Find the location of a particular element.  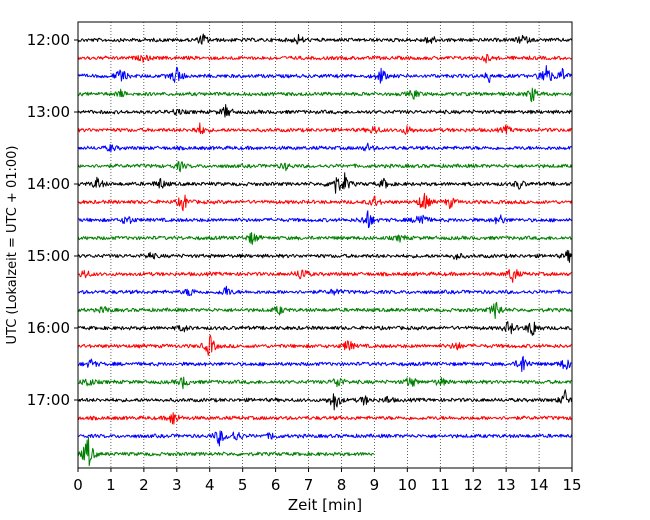

x-tick-label: 0 is located at coordinates (78, 485).